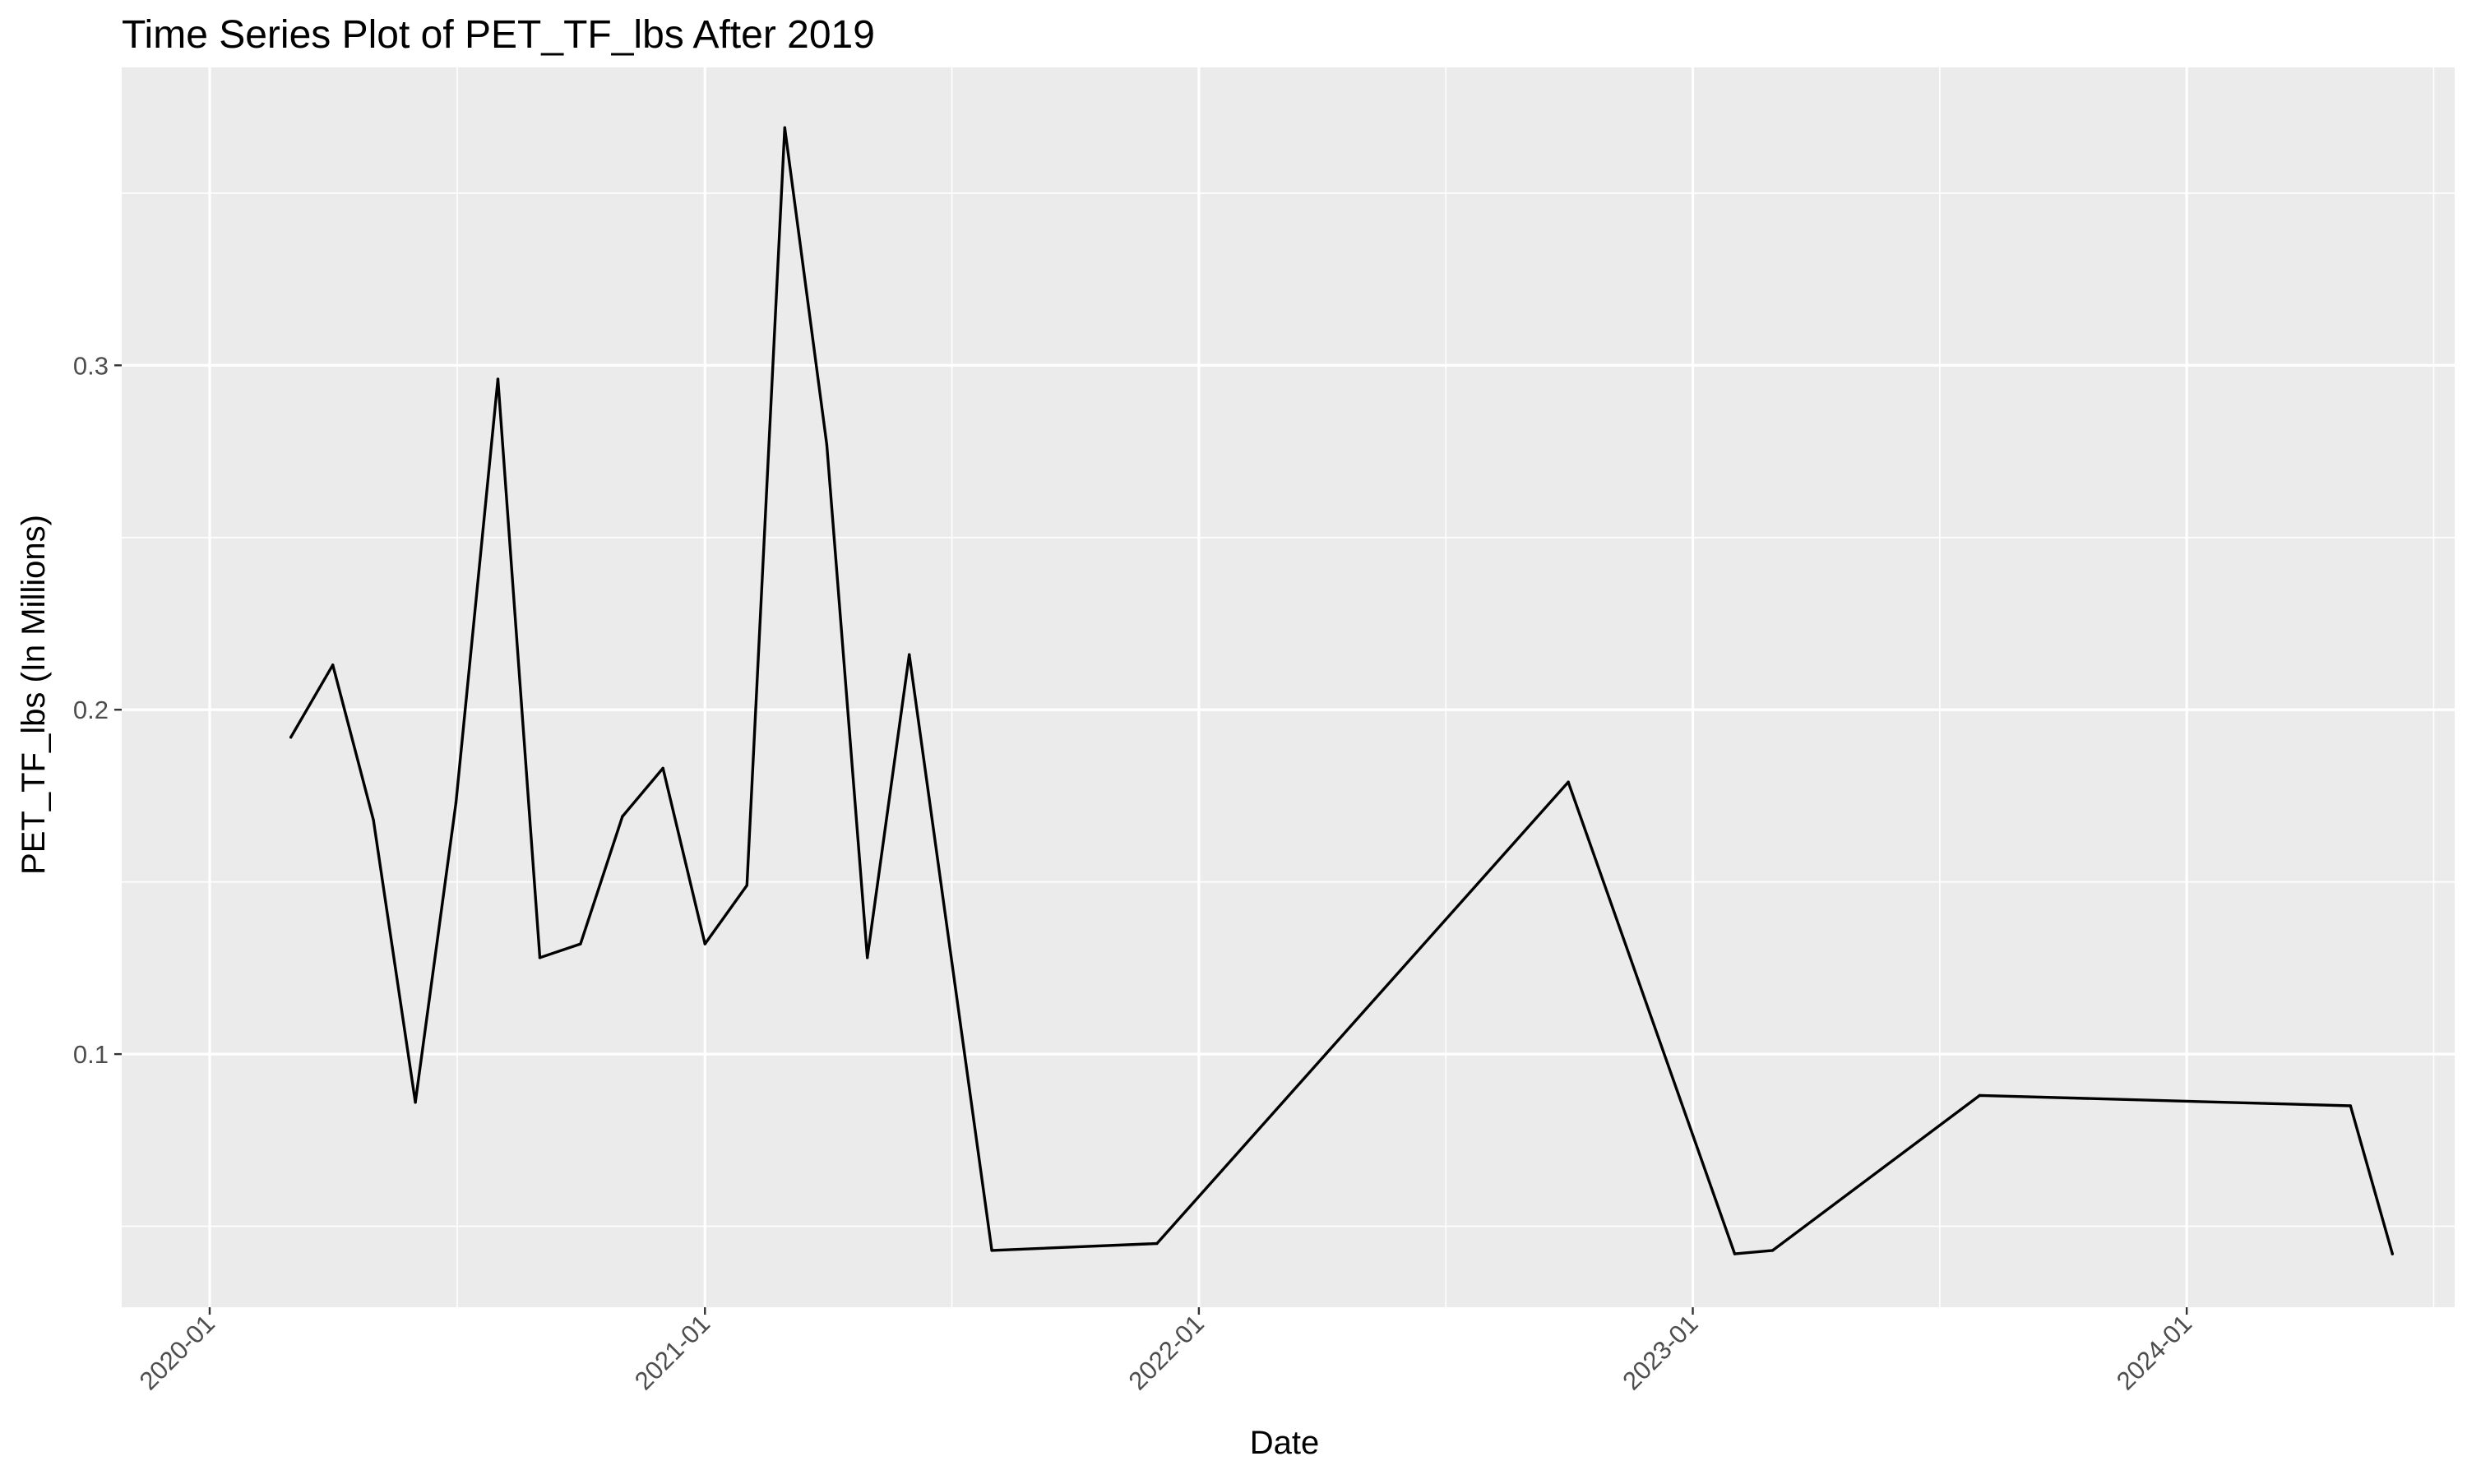 The width and height of the screenshot is (2467, 1484). What do you see at coordinates (1285, 1443) in the screenshot?
I see `x-axis-label: Date` at bounding box center [1285, 1443].